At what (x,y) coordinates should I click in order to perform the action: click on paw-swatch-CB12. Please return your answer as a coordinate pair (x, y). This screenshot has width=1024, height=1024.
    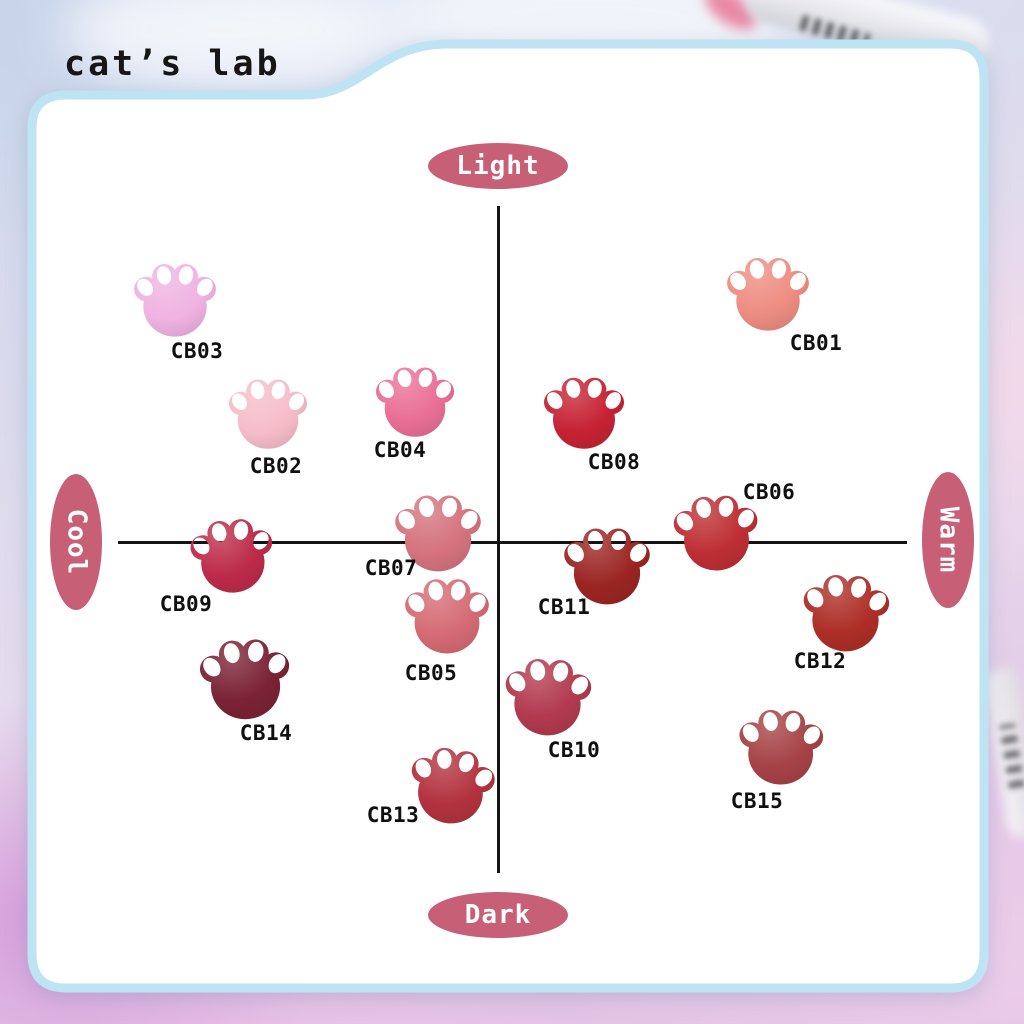
    Looking at the image, I should click on (846, 610).